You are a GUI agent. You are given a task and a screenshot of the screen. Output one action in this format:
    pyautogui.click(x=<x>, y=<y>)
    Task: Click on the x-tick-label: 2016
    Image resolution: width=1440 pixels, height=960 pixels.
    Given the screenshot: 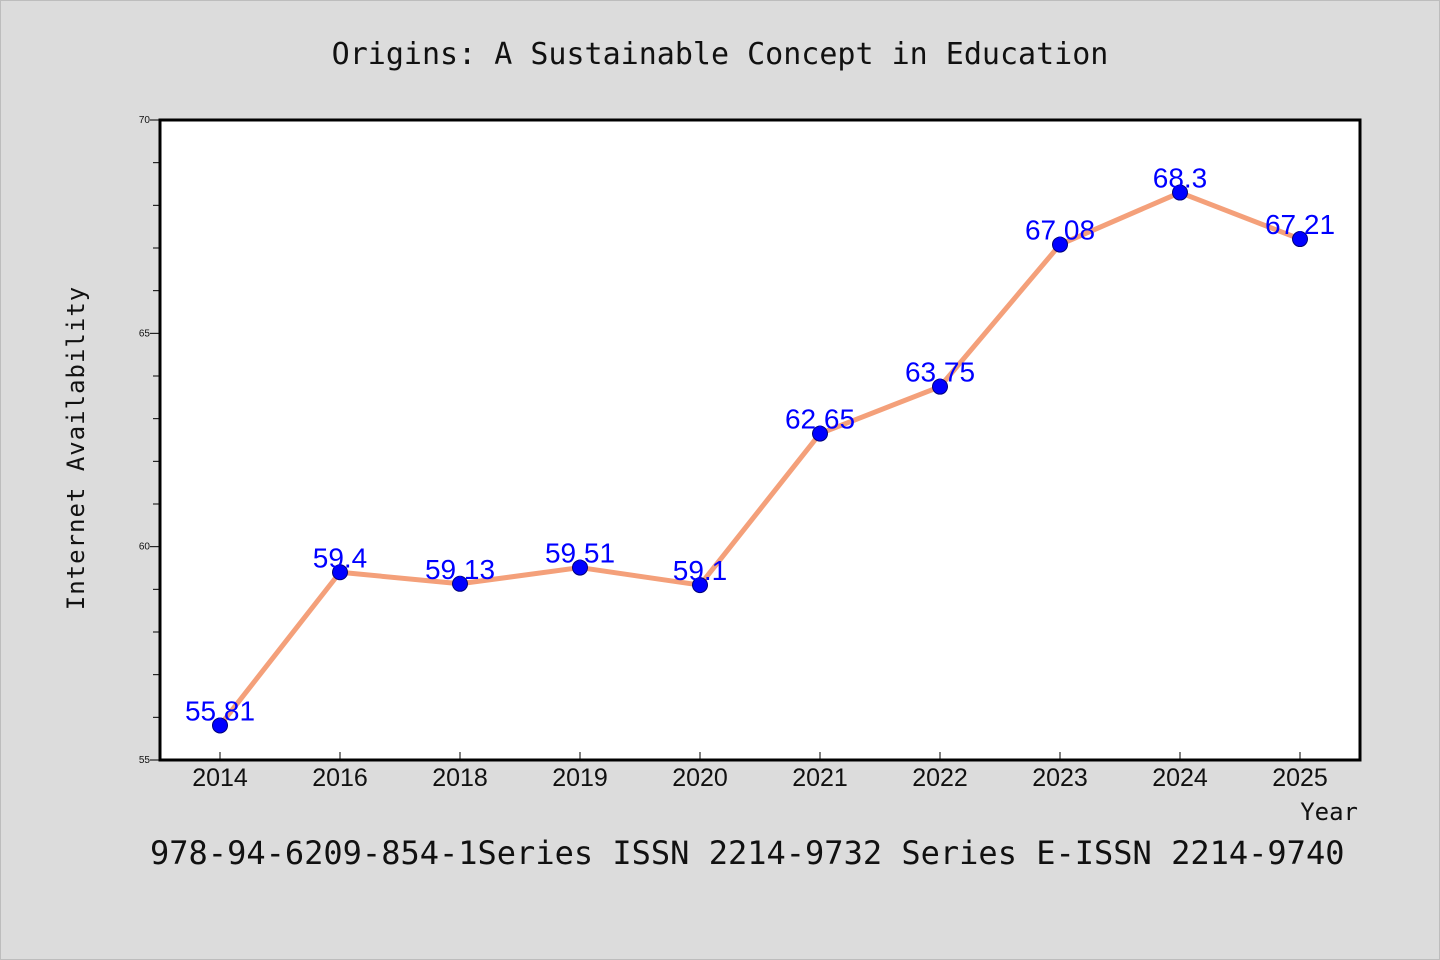 What is the action you would take?
    pyautogui.click(x=340, y=778)
    